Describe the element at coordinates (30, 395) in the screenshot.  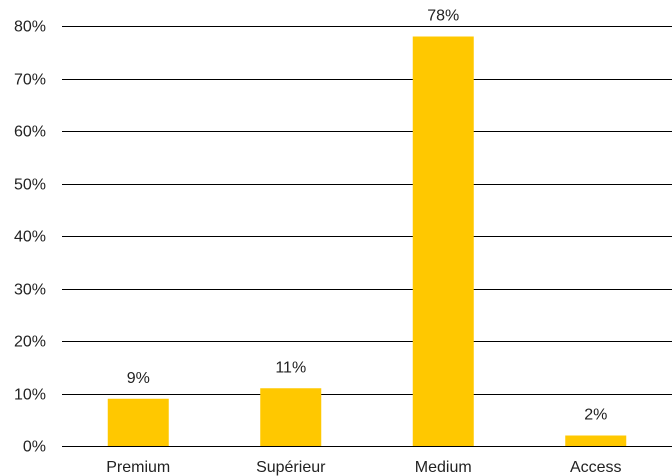
I see `y-tick-label: 10%` at that location.